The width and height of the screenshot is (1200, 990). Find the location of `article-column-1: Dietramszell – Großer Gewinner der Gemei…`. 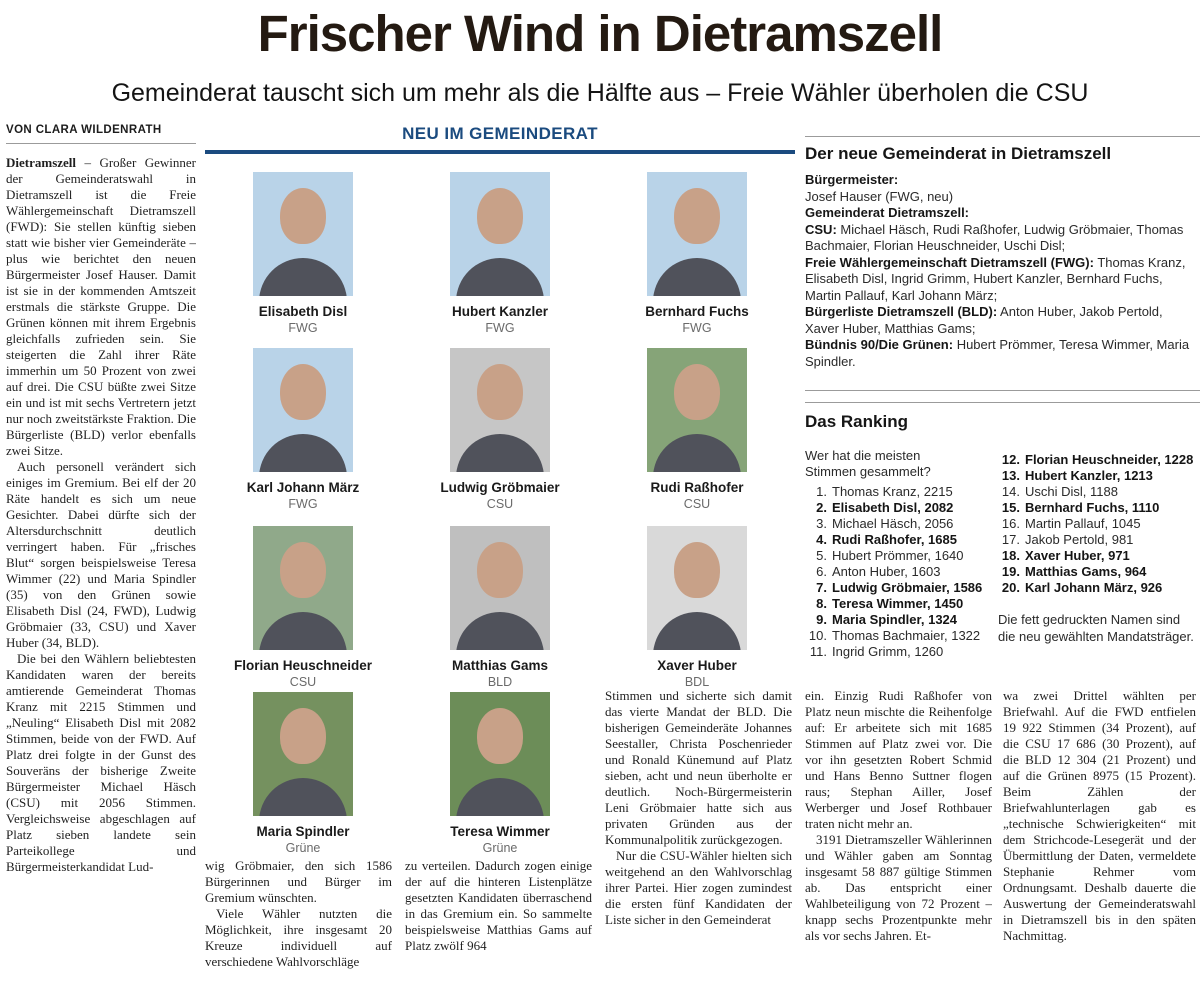

article-column-1: Dietramszell – Großer Gewinner der Gemei… is located at coordinates (101, 571).